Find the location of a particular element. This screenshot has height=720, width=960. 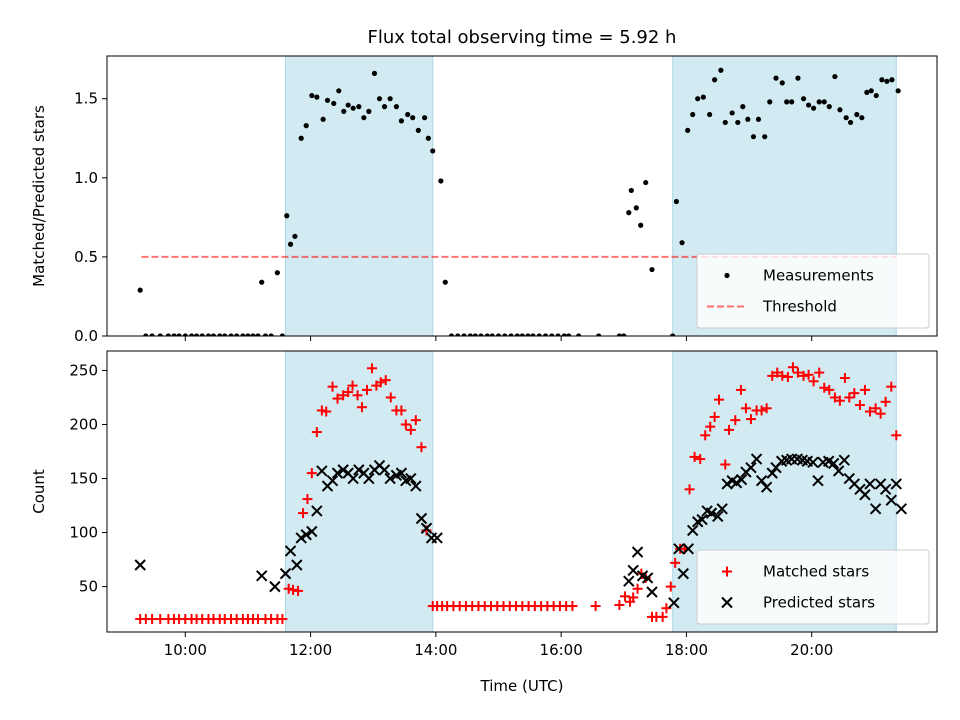

legend-marker is located at coordinates (727, 602).